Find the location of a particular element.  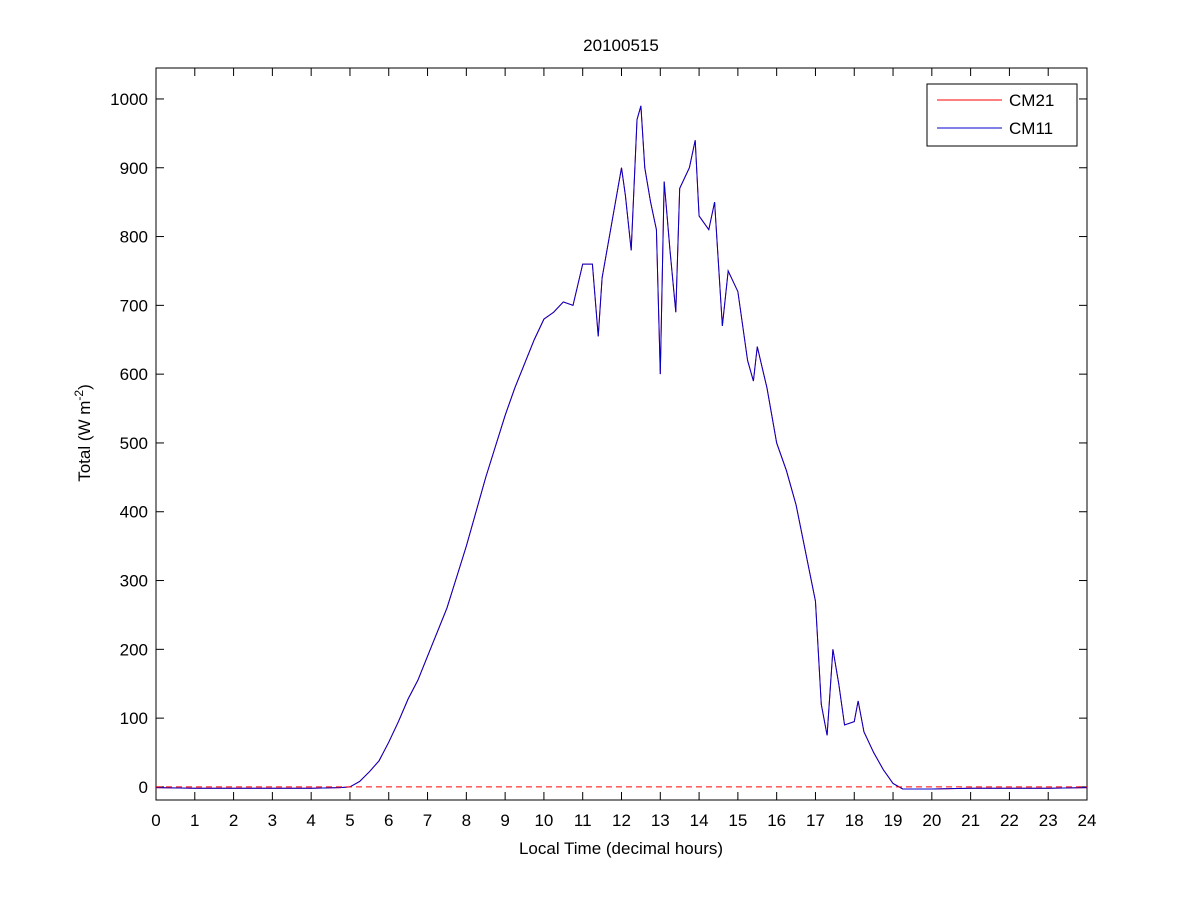

y-label-part: Total (W m is located at coordinates (84, 441).